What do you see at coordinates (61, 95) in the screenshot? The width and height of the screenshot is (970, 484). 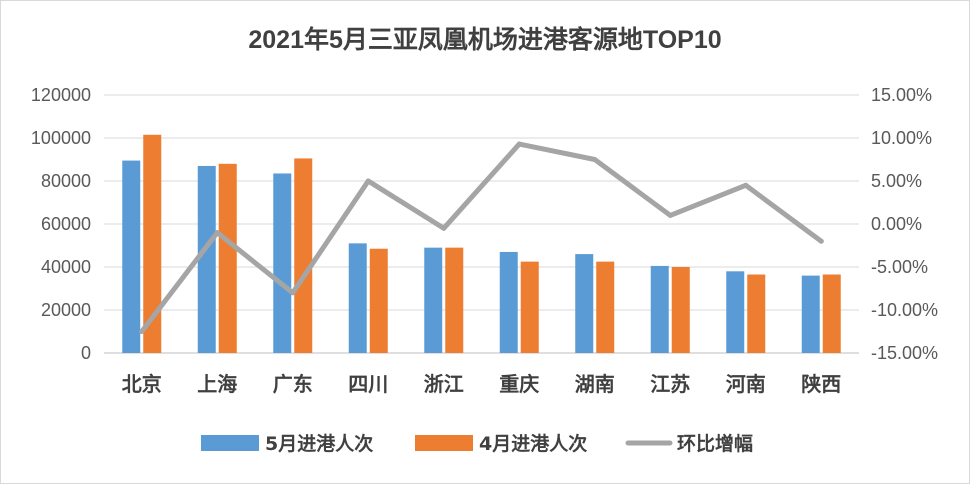 I see `left-tick-label: 120000` at bounding box center [61, 95].